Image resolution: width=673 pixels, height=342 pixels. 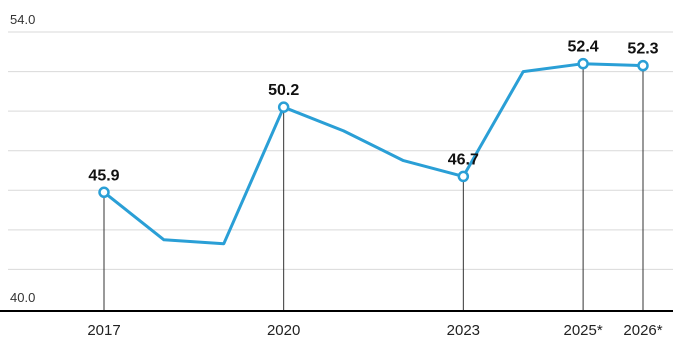 I want to click on x-tick-label: 2023, so click(x=463, y=330).